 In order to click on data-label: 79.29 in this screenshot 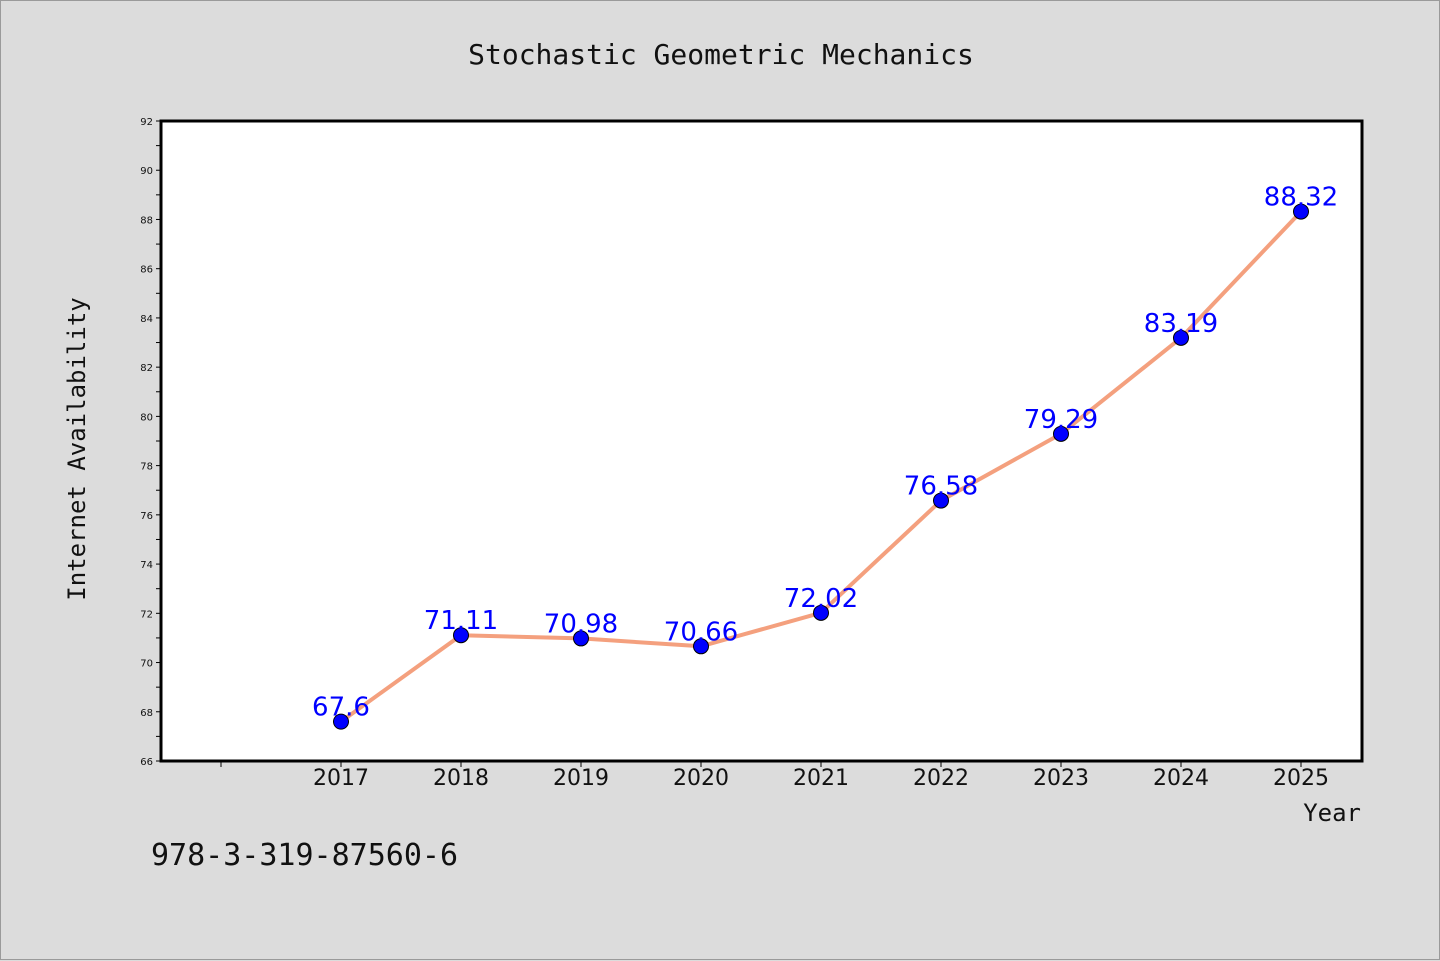, I will do `click(1061, 420)`.